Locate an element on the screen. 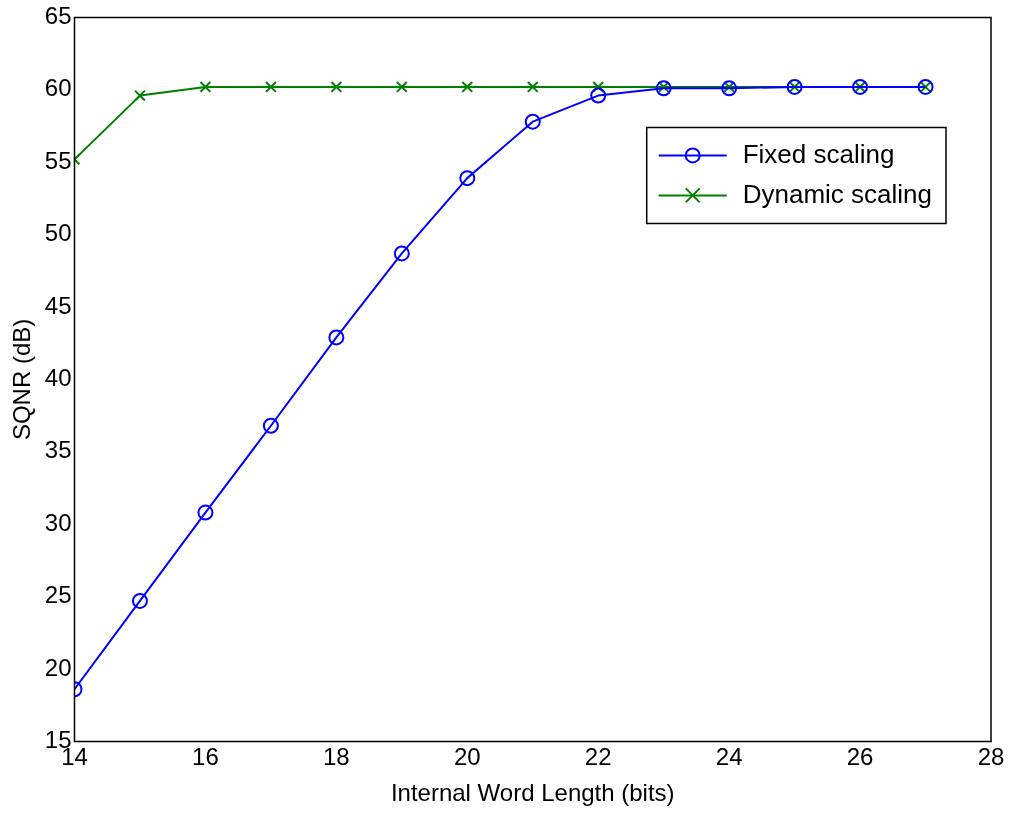  x-tick-label: 18 is located at coordinates (336, 757).